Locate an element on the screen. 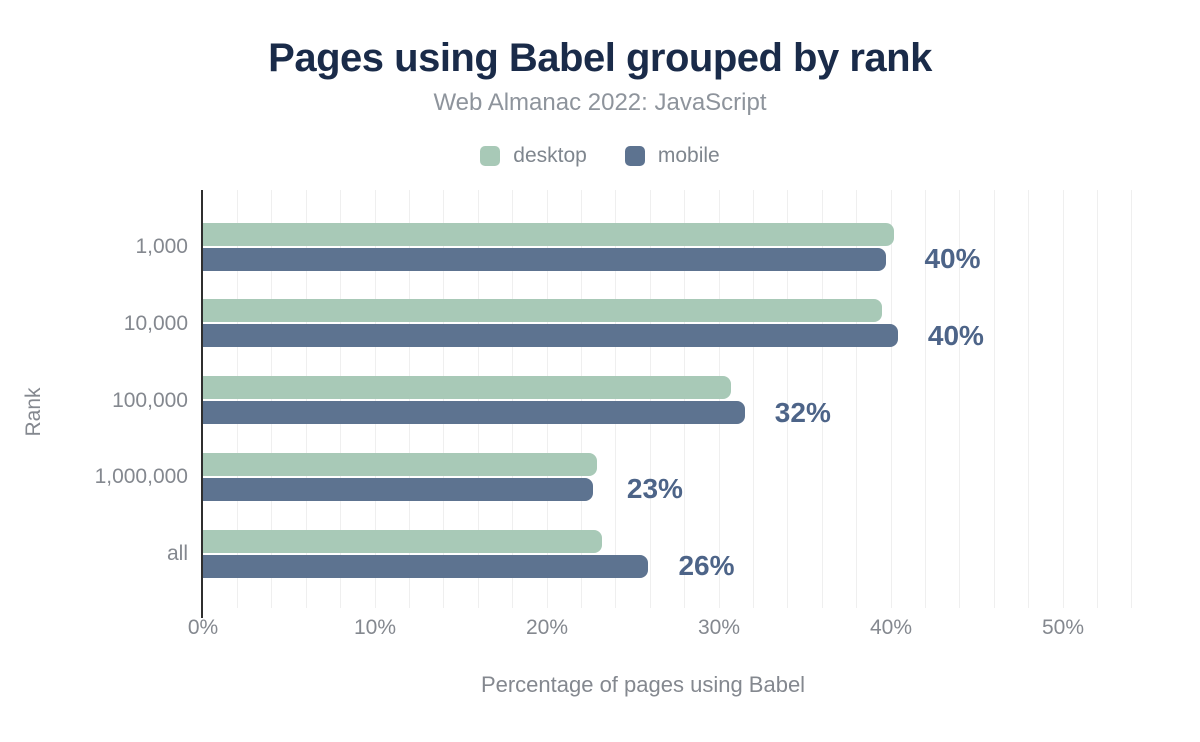  chart-subtitle: Web Almanac 2022: JavaScript is located at coordinates (600, 102).